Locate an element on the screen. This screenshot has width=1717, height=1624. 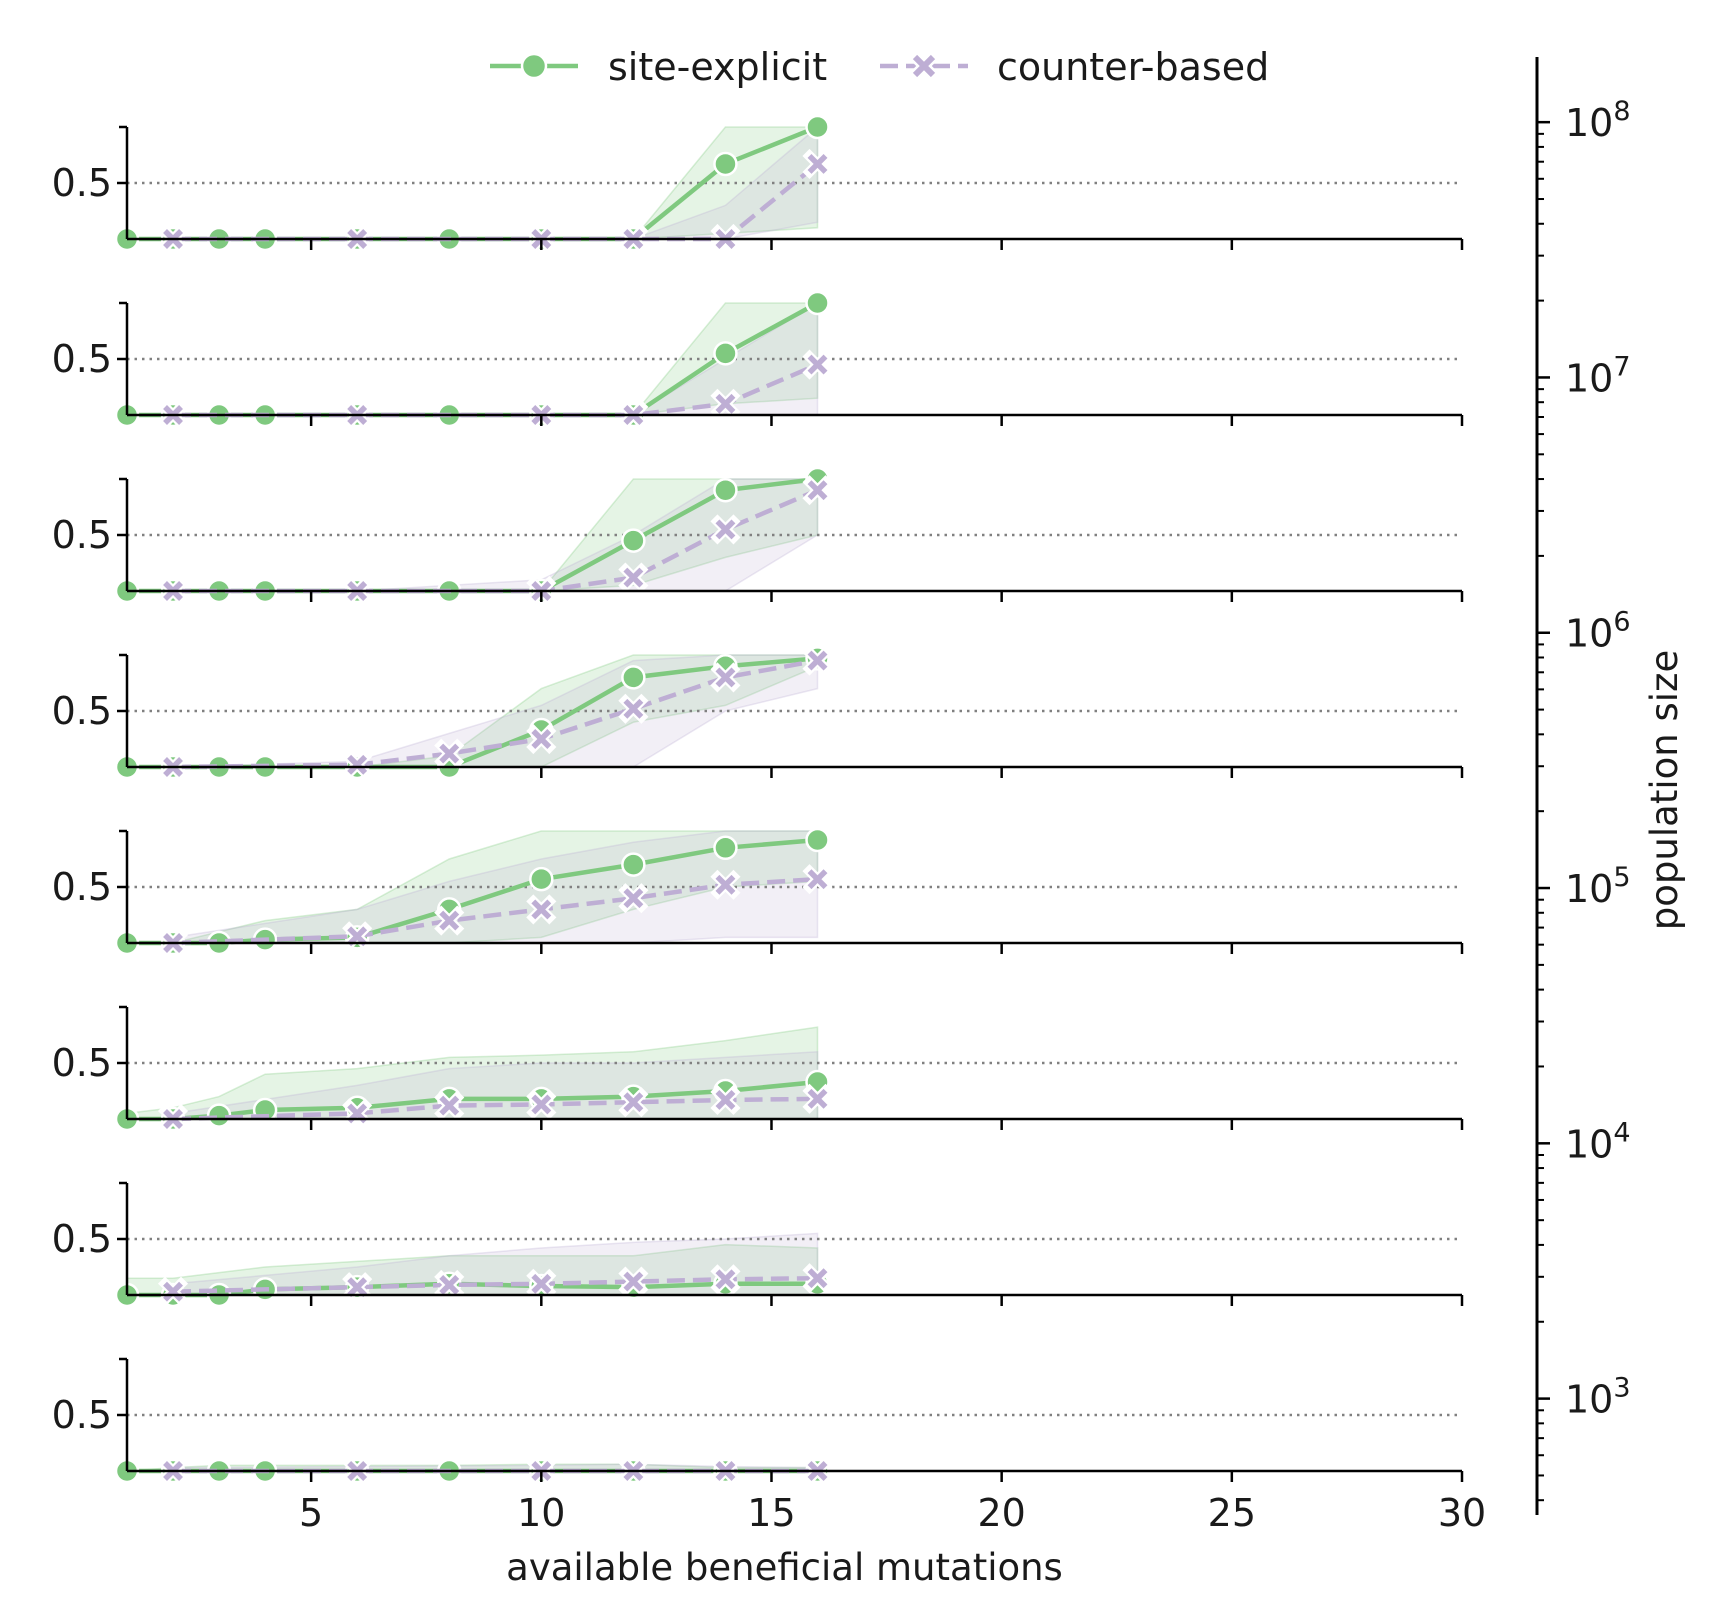
panel-6: 0.5 is located at coordinates (758, 1070).